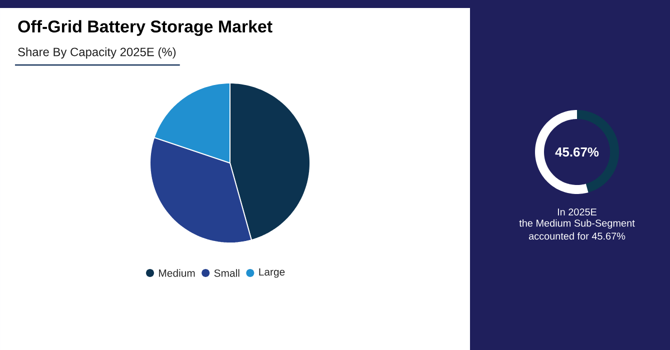 This screenshot has height=350, width=670. I want to click on chart-subtitle: Share By Capacity 2025E (%), so click(97, 53).